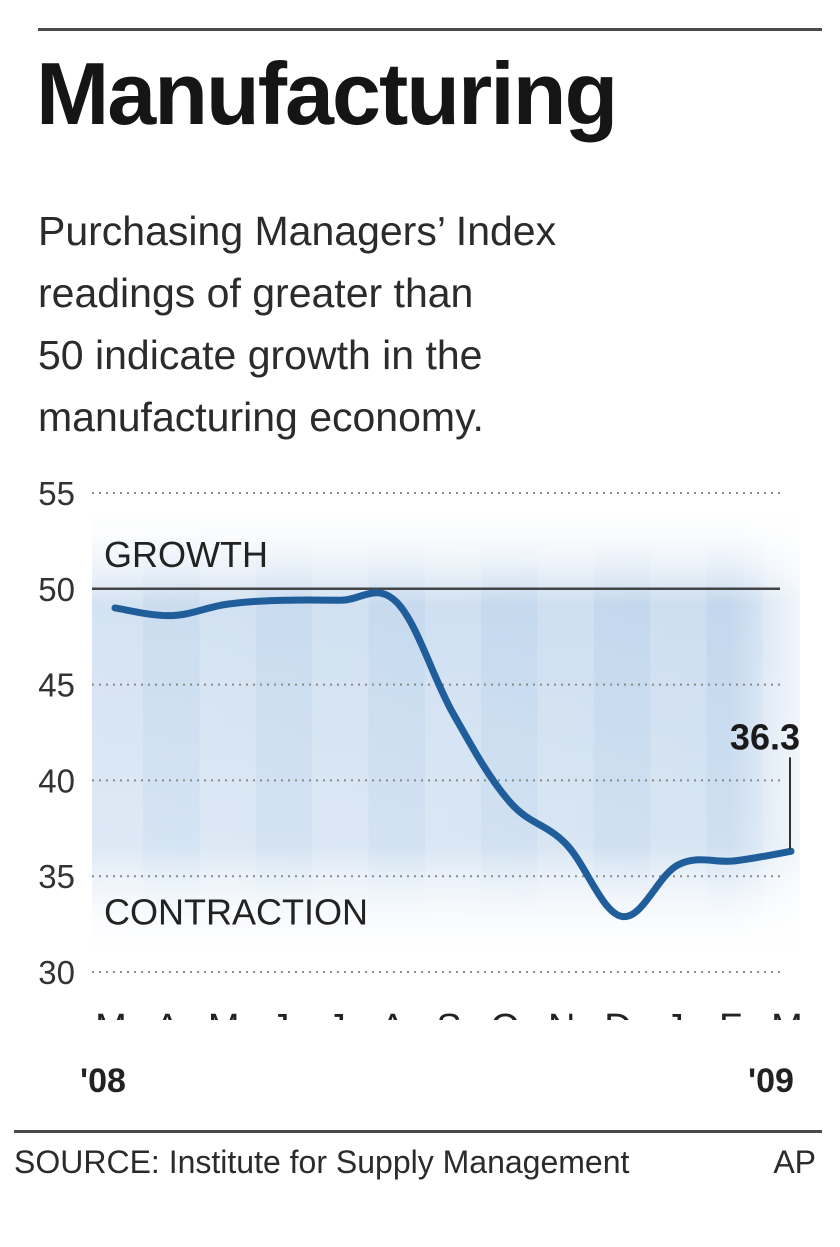 This screenshot has width=840, height=1247. Describe the element at coordinates (56, 733) in the screenshot. I see `y-axis-ticks: 55 50 45 40 35 30` at that location.